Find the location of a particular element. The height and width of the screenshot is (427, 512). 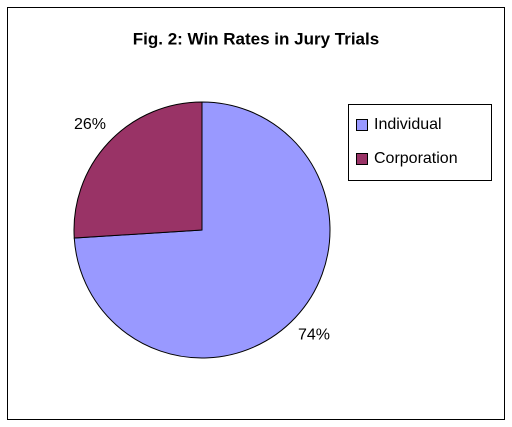

legend-label: Individual is located at coordinates (408, 124).